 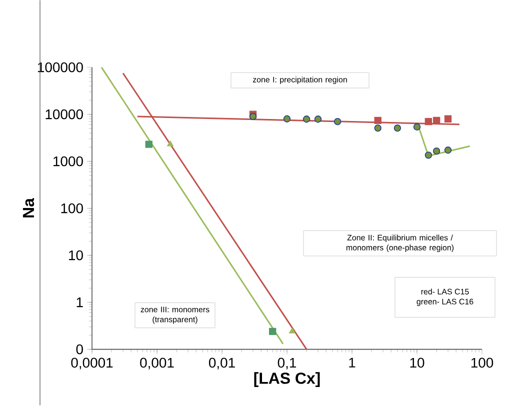 I want to click on y-tick-label: 0, so click(x=79, y=349).